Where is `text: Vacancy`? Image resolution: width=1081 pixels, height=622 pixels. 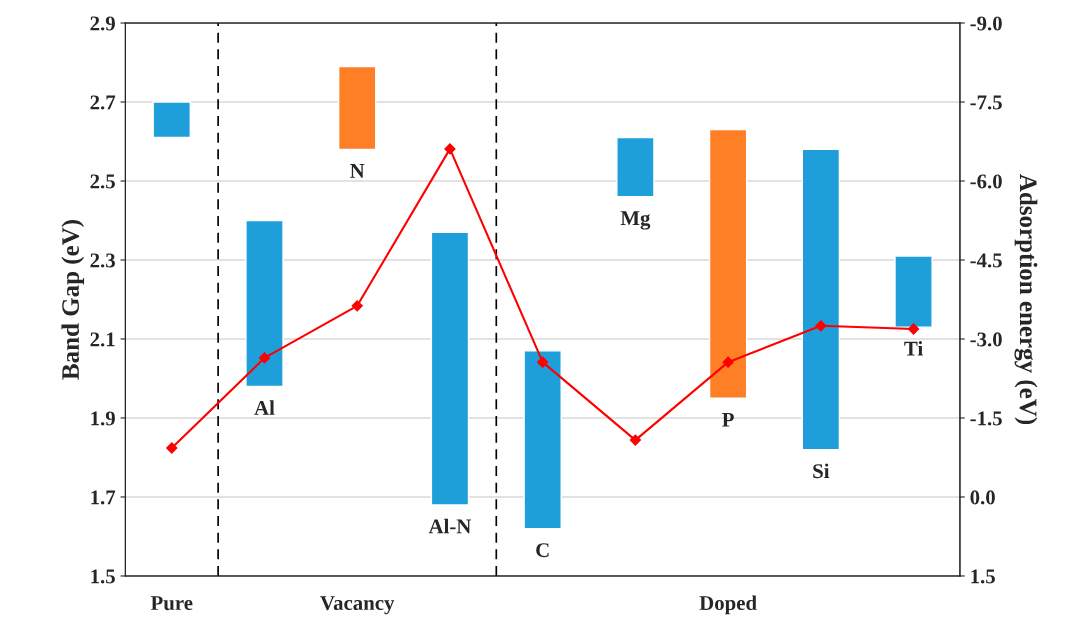 text: Vacancy is located at coordinates (357, 605).